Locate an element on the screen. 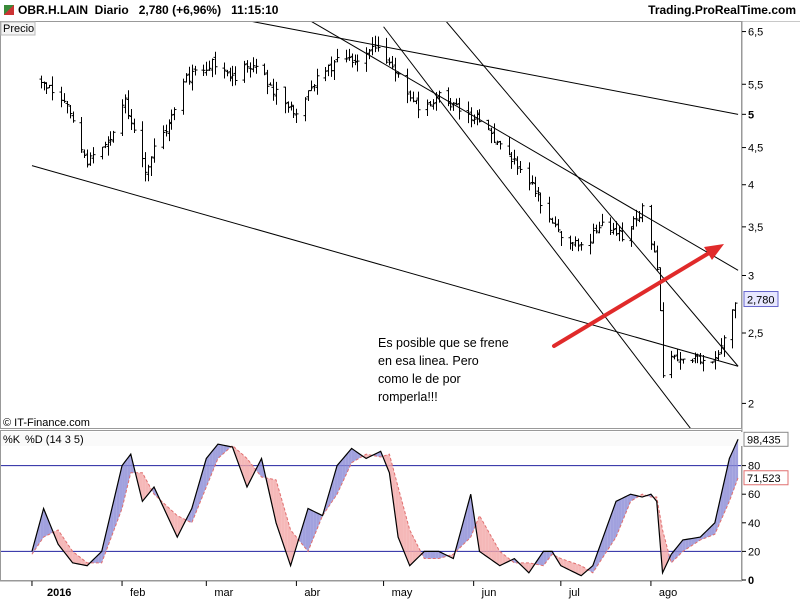 Image resolution: width=800 pixels, height=600 pixels. annotation-line: en esa linea. Pero is located at coordinates (428, 361).